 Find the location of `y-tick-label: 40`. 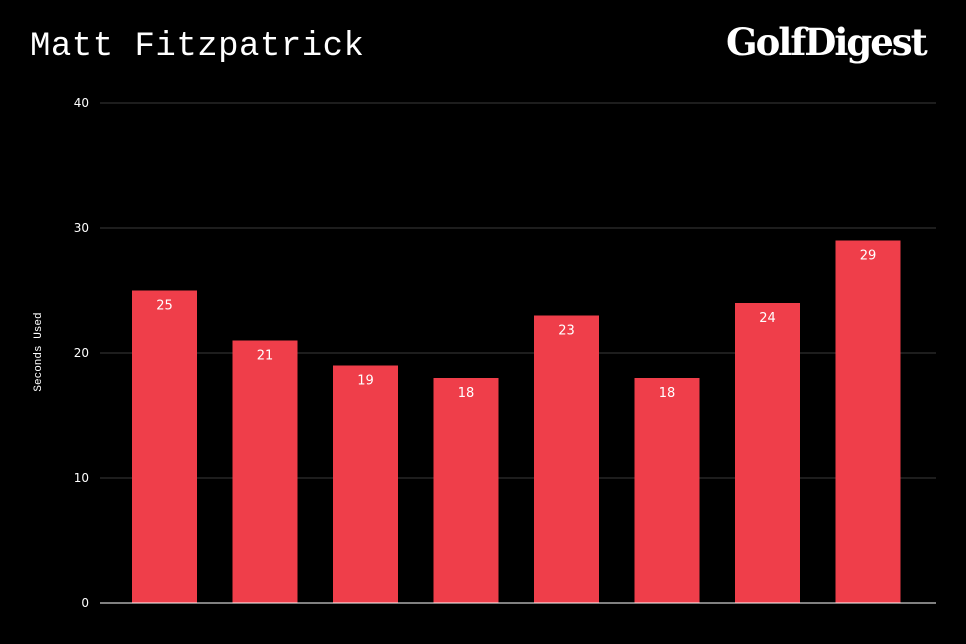

y-tick-label: 40 is located at coordinates (81, 103).